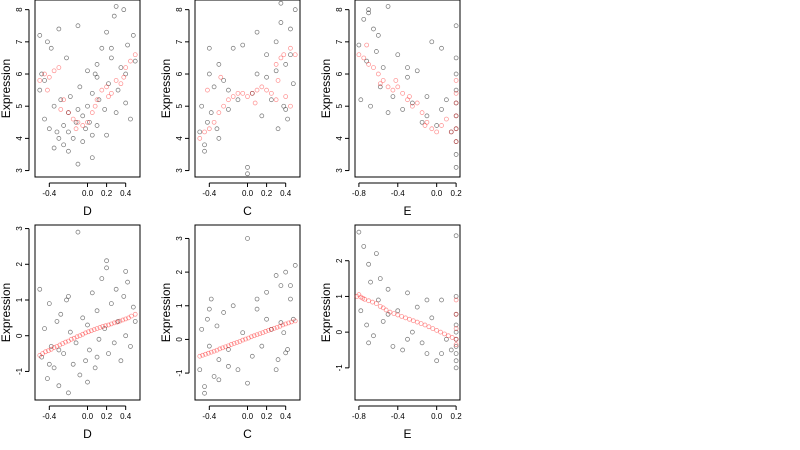  Describe the element at coordinates (286, 416) in the screenshot. I see `x-tick-label: 0.4` at that location.